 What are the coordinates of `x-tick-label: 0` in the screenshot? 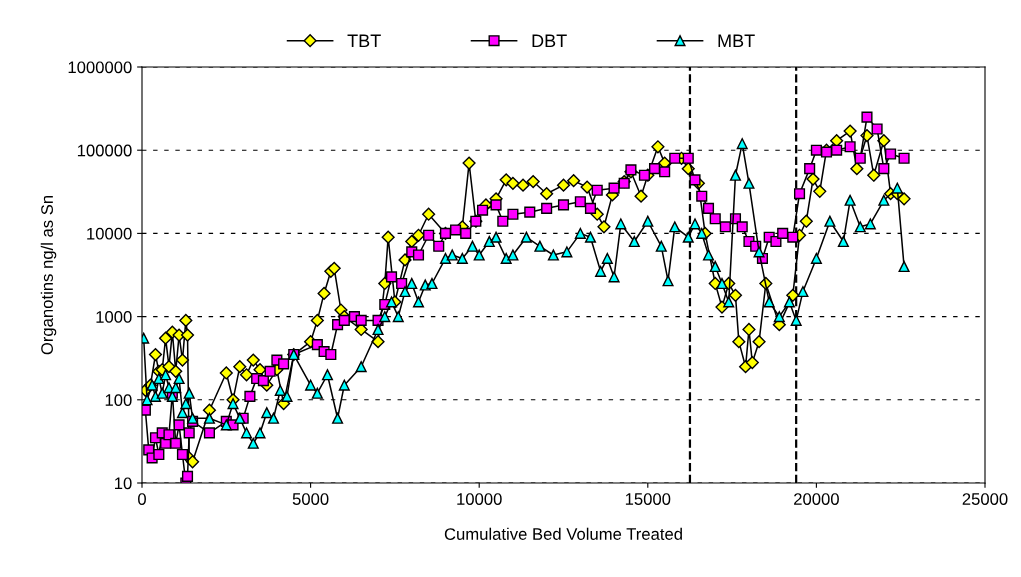 It's located at (142, 499).